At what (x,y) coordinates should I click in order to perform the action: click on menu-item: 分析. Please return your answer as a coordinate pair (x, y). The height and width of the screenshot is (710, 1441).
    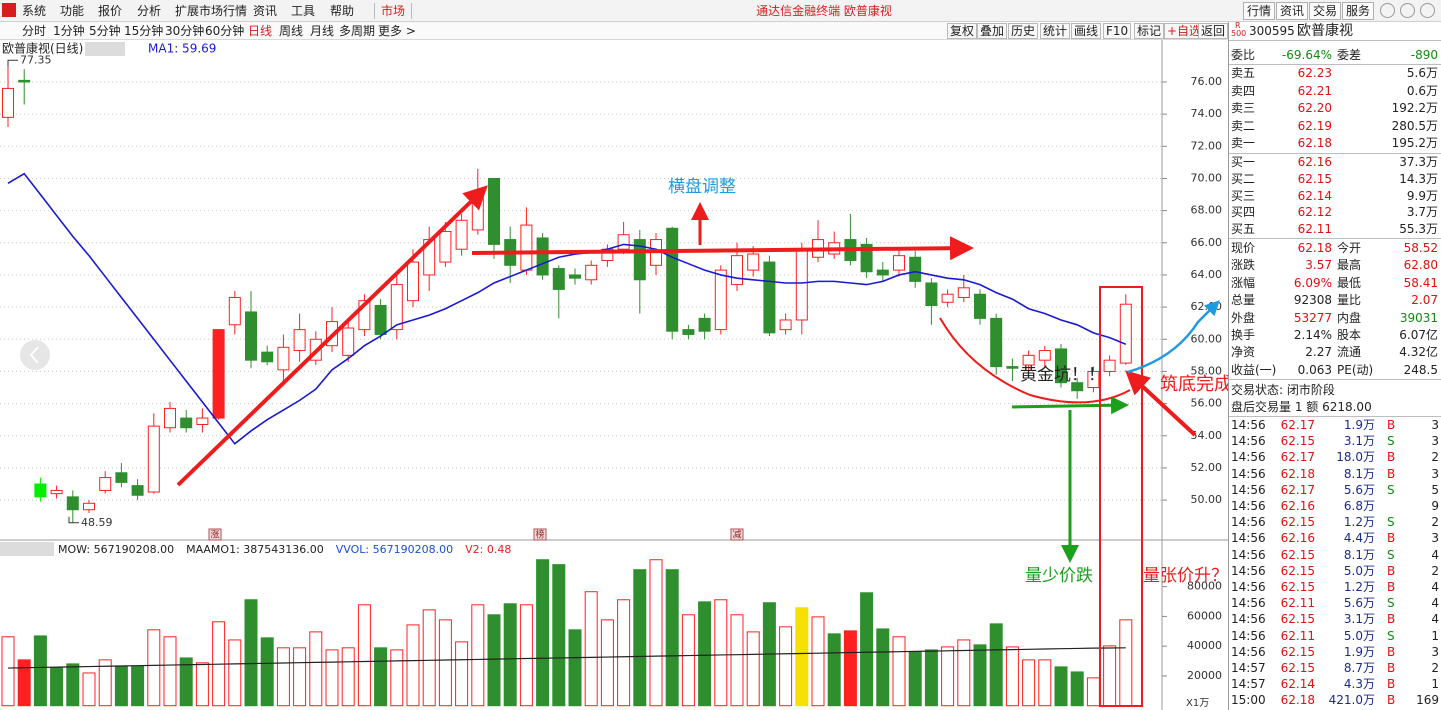
    Looking at the image, I should click on (149, 11).